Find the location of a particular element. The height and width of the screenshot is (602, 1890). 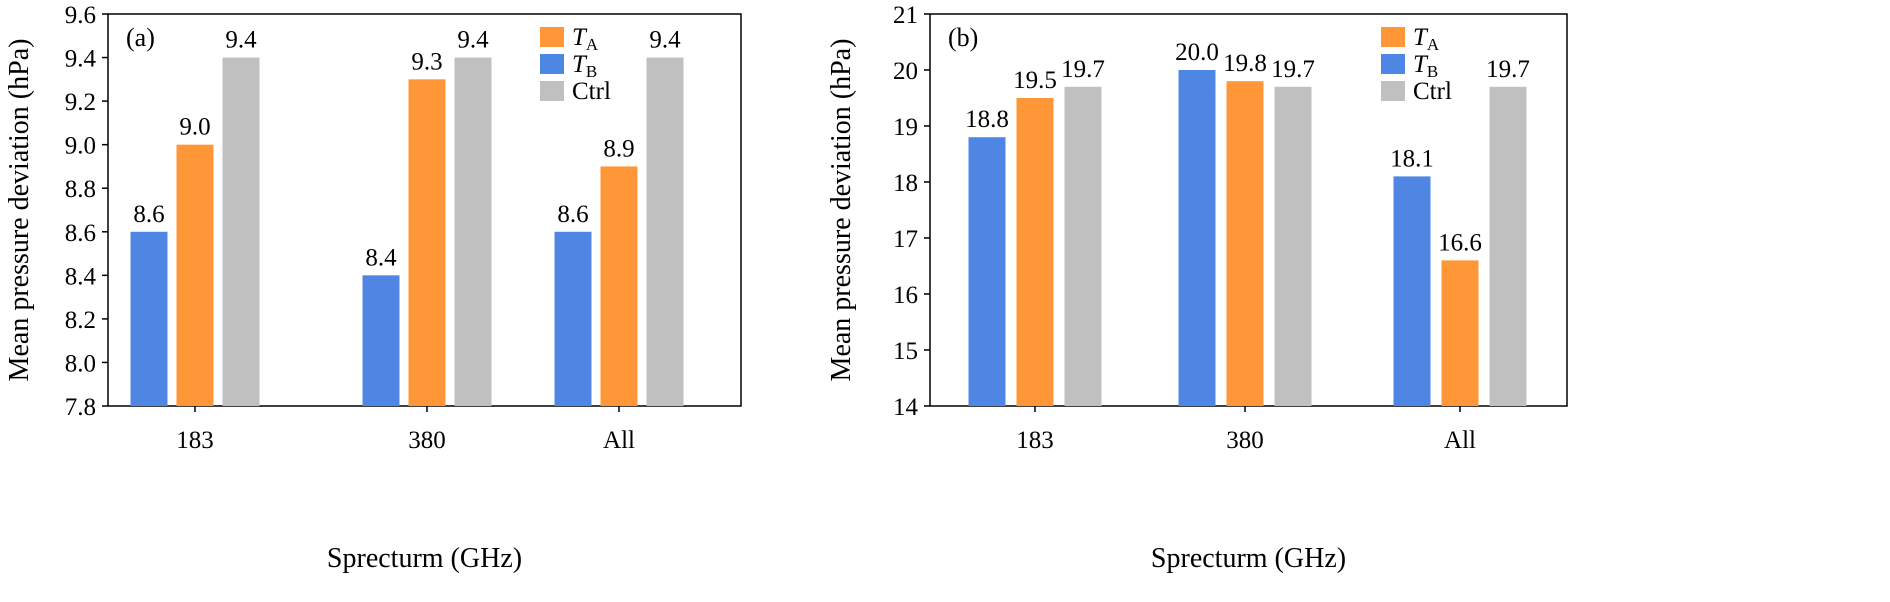

y-tick-label: 20 is located at coordinates (905, 71).